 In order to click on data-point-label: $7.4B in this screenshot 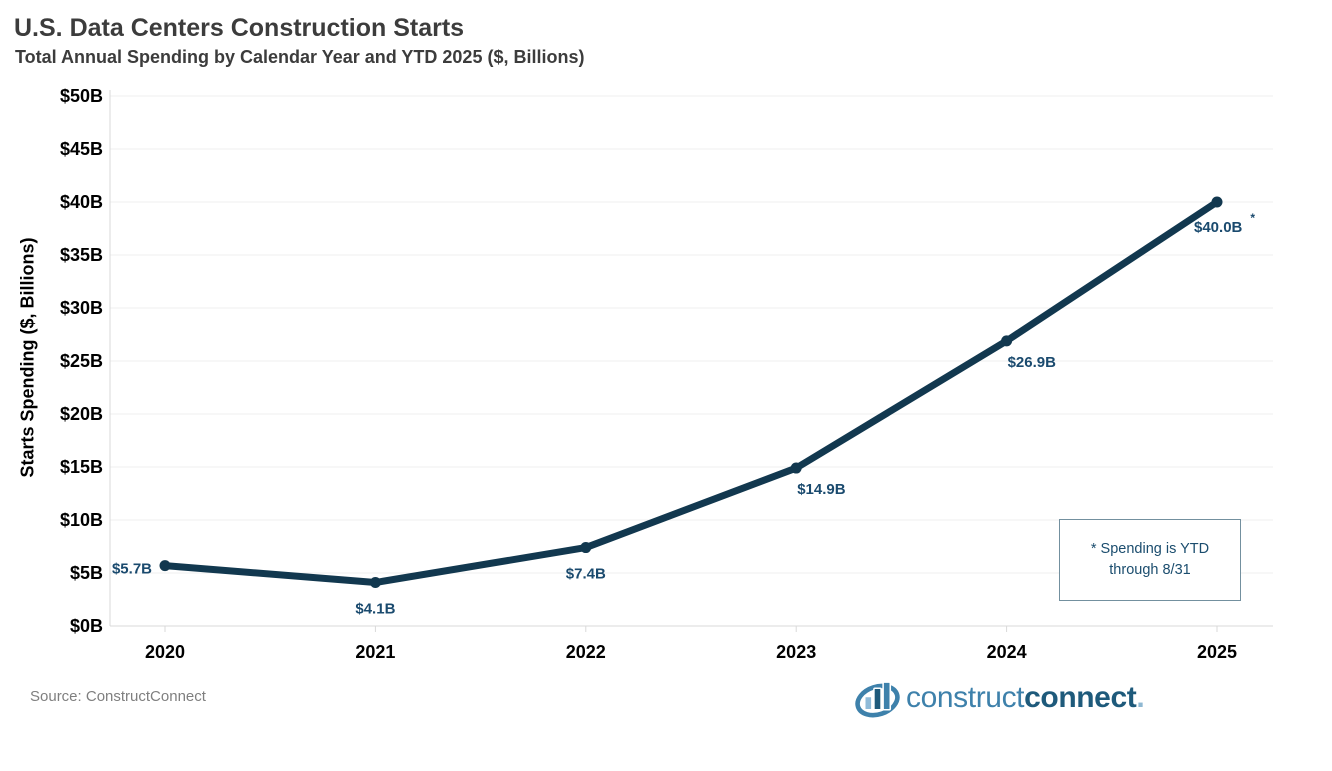, I will do `click(586, 574)`.